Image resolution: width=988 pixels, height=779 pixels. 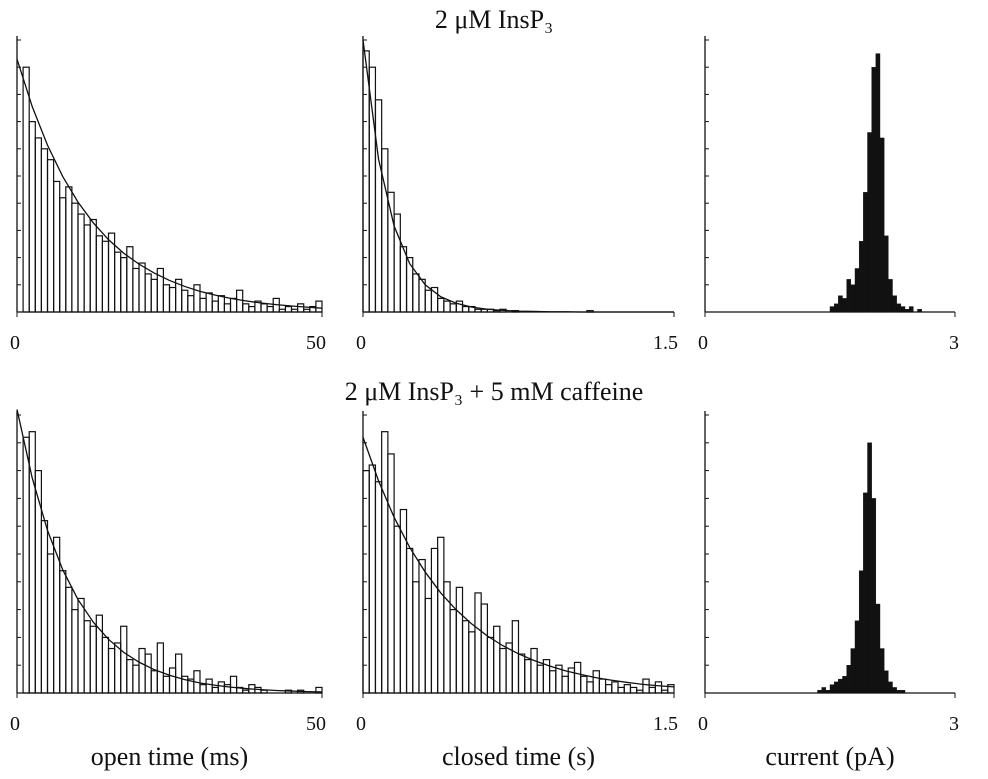 I want to click on row-title: 2 μM InsP₃ + 5 mM caffeine, so click(x=494, y=391).